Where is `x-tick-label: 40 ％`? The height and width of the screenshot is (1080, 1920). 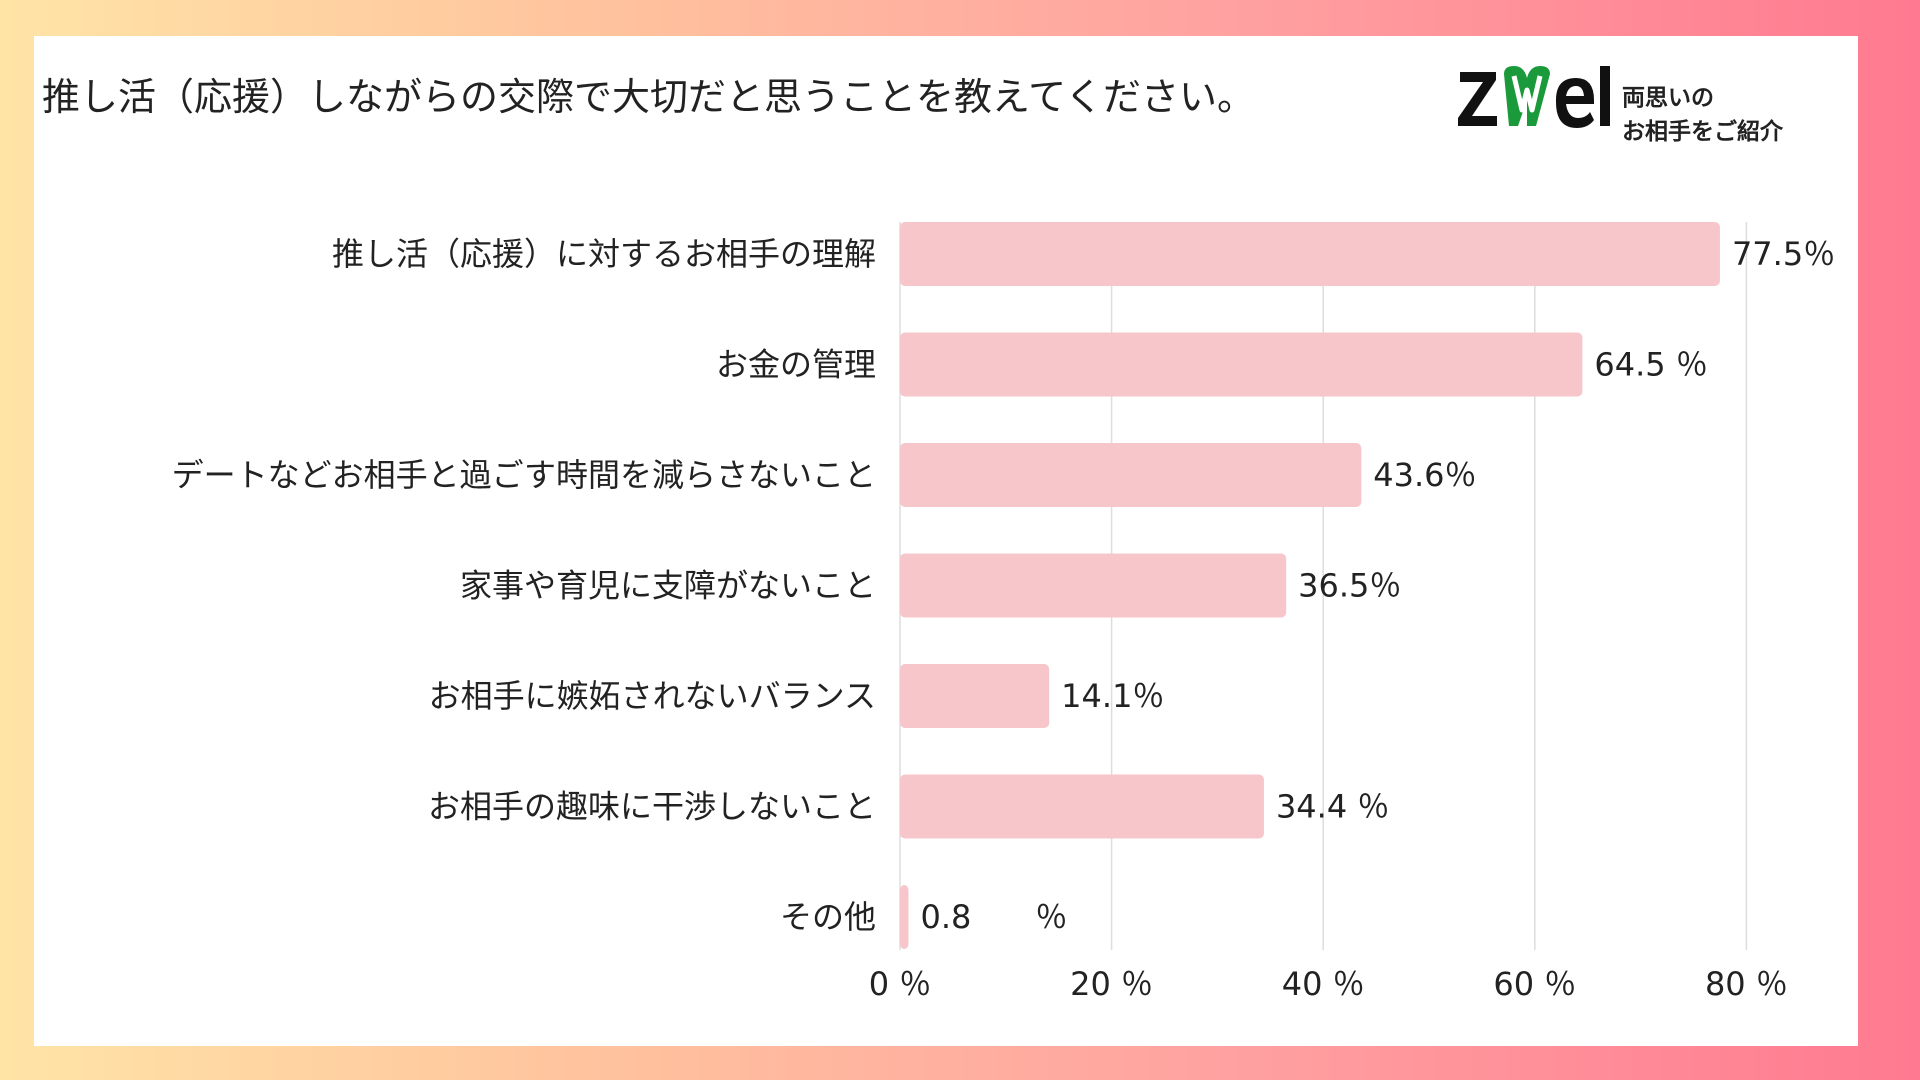
x-tick-label: 40 ％ is located at coordinates (1323, 984).